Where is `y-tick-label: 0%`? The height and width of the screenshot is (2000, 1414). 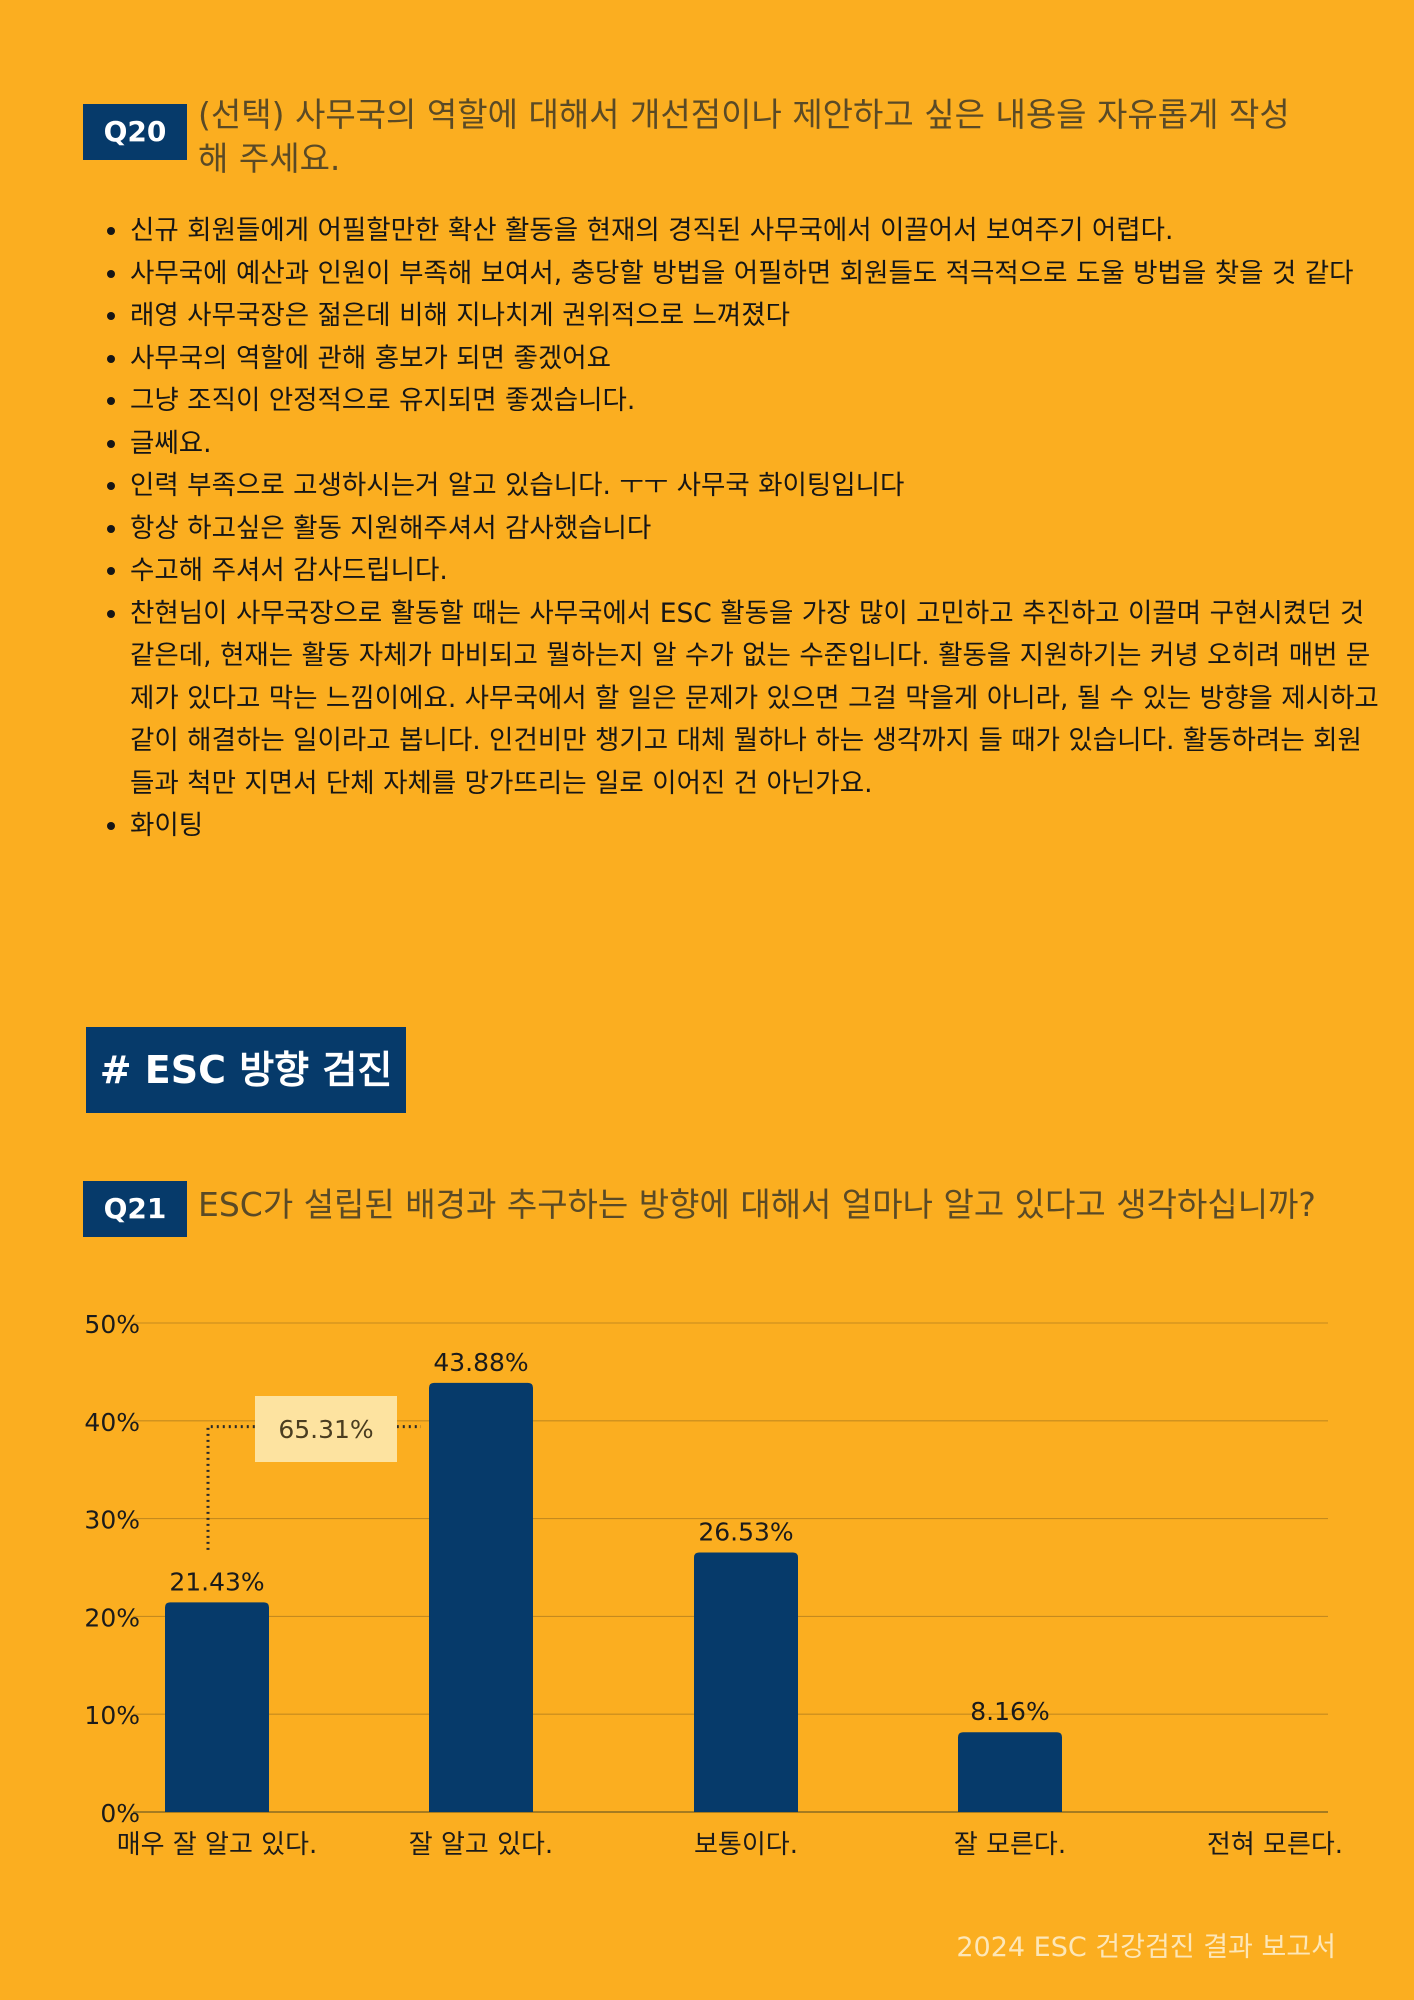 y-tick-label: 0% is located at coordinates (120, 1813).